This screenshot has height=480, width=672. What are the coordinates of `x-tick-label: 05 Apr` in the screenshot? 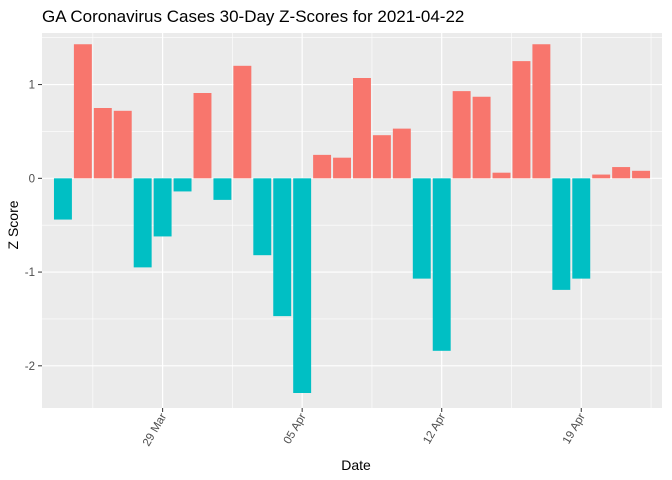 It's located at (295, 428).